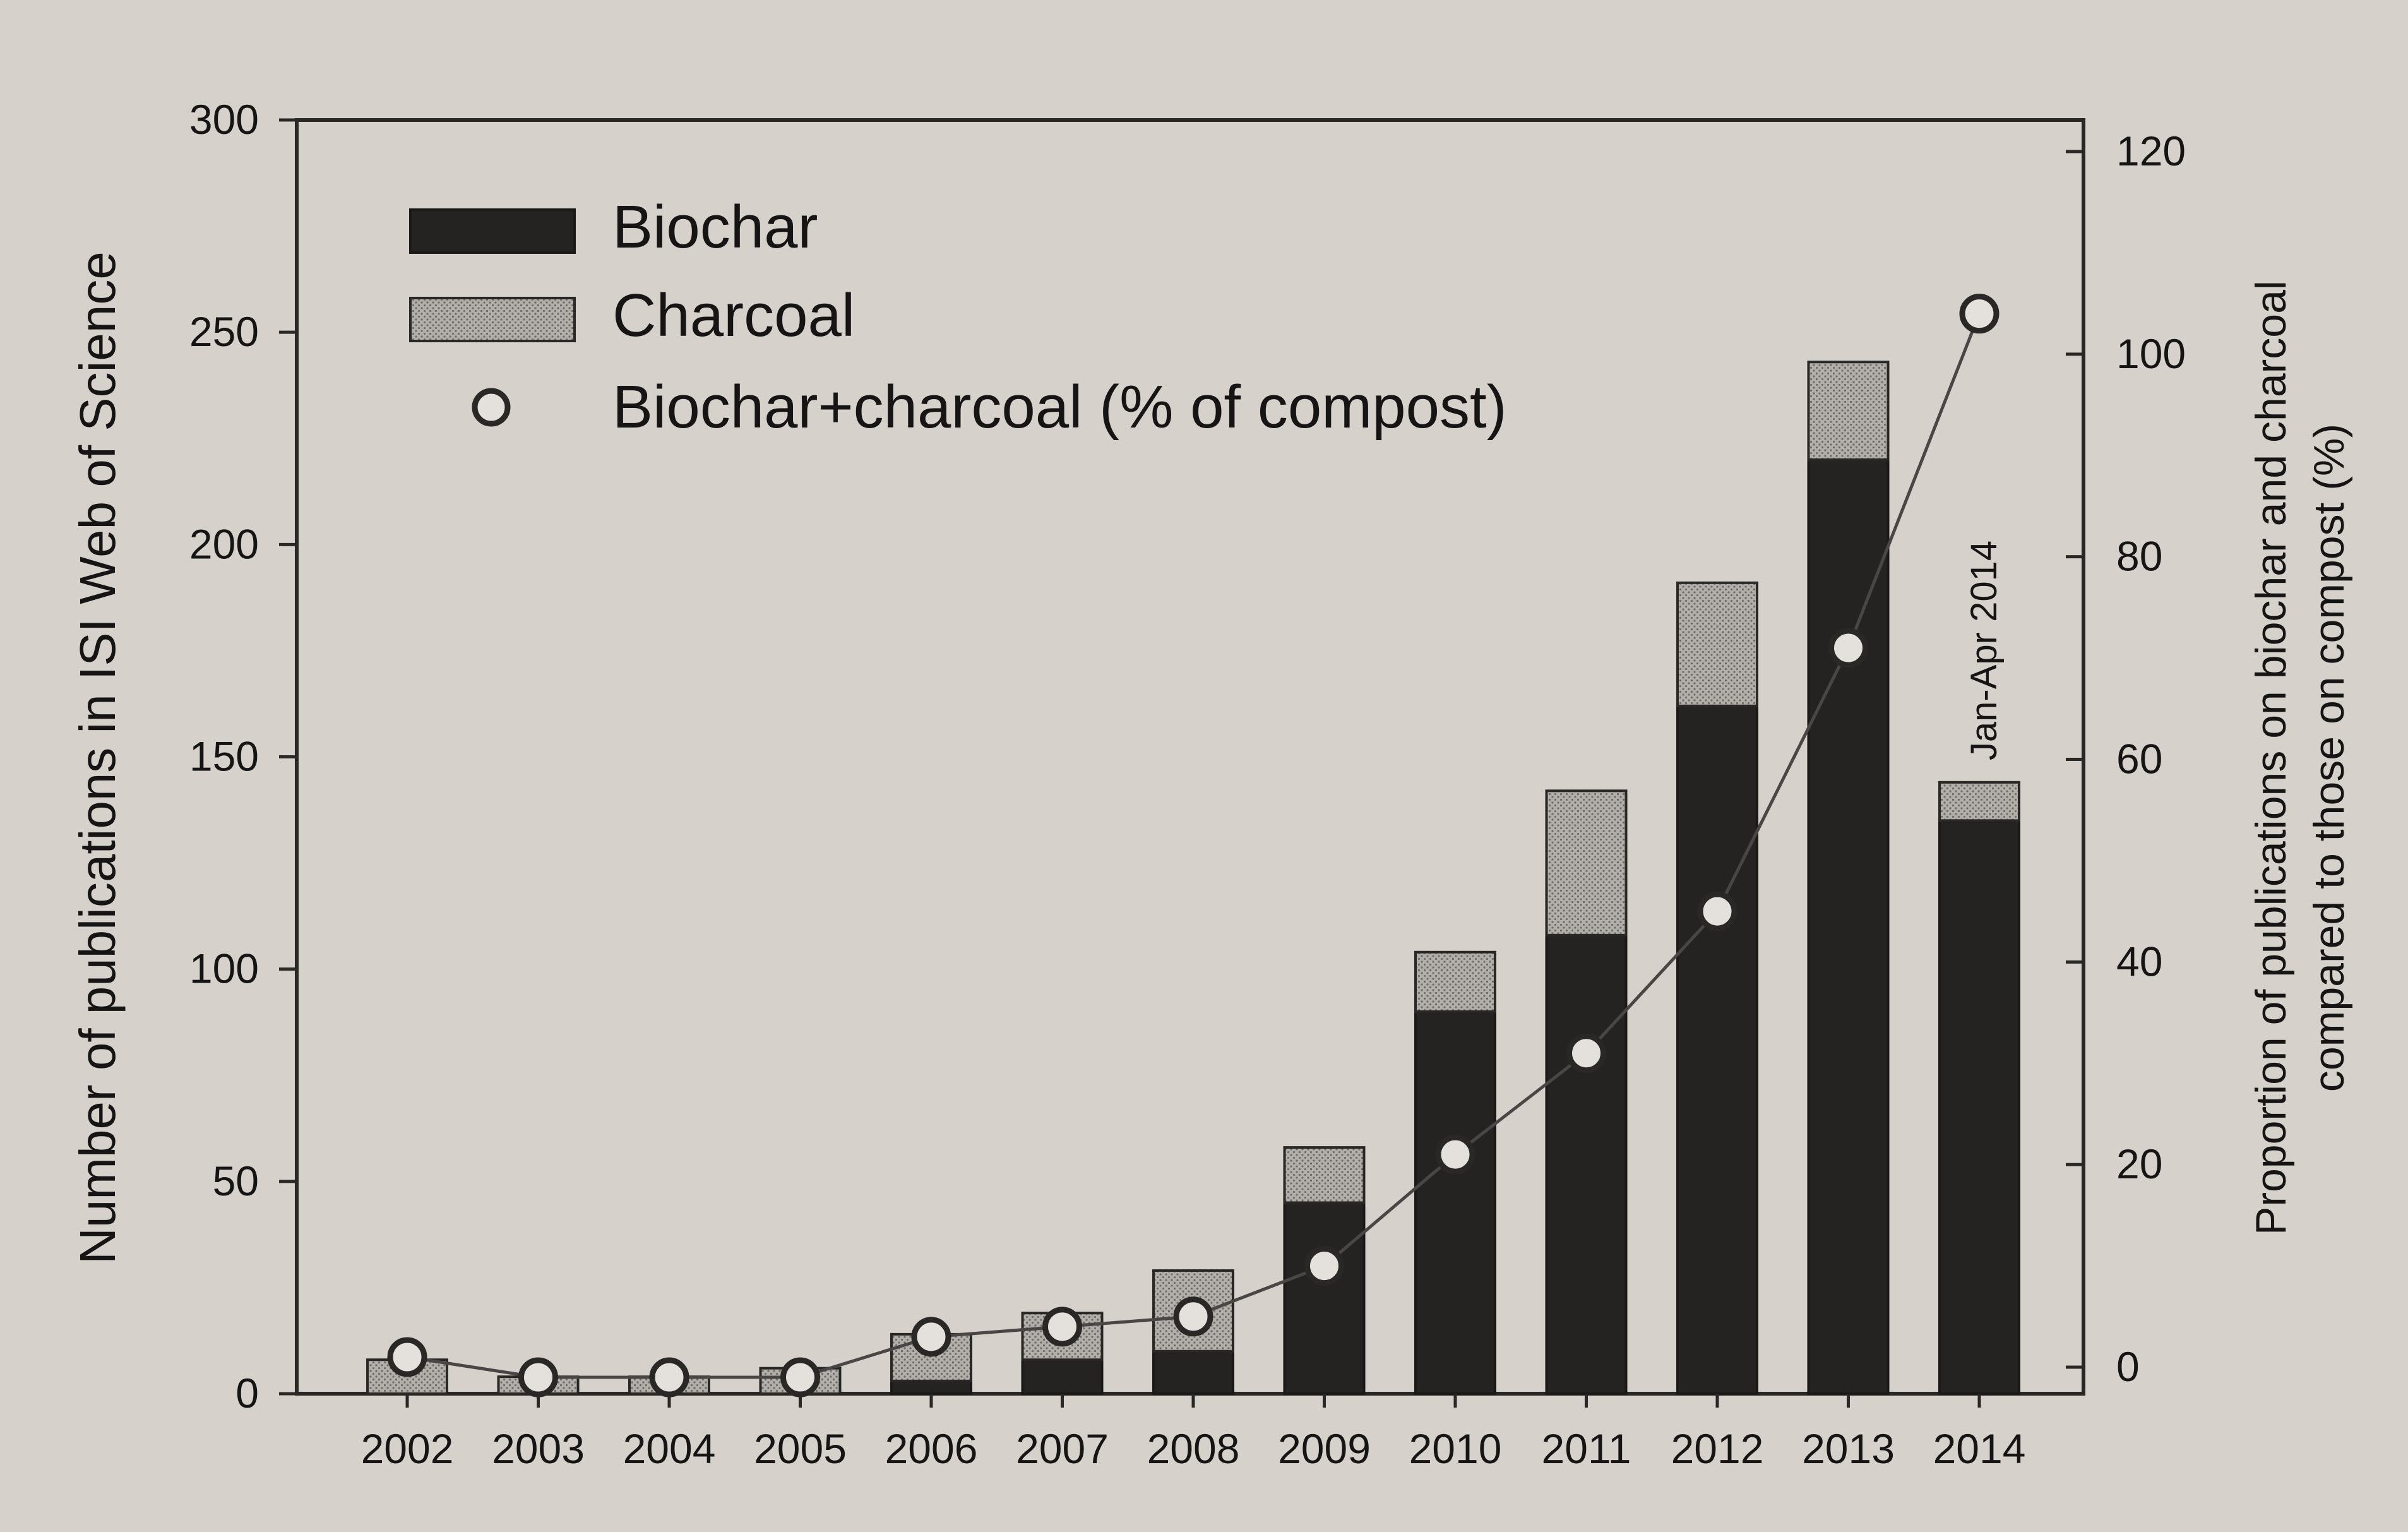 The width and height of the screenshot is (2408, 1532). I want to click on point-percent-2003, so click(538, 1377).